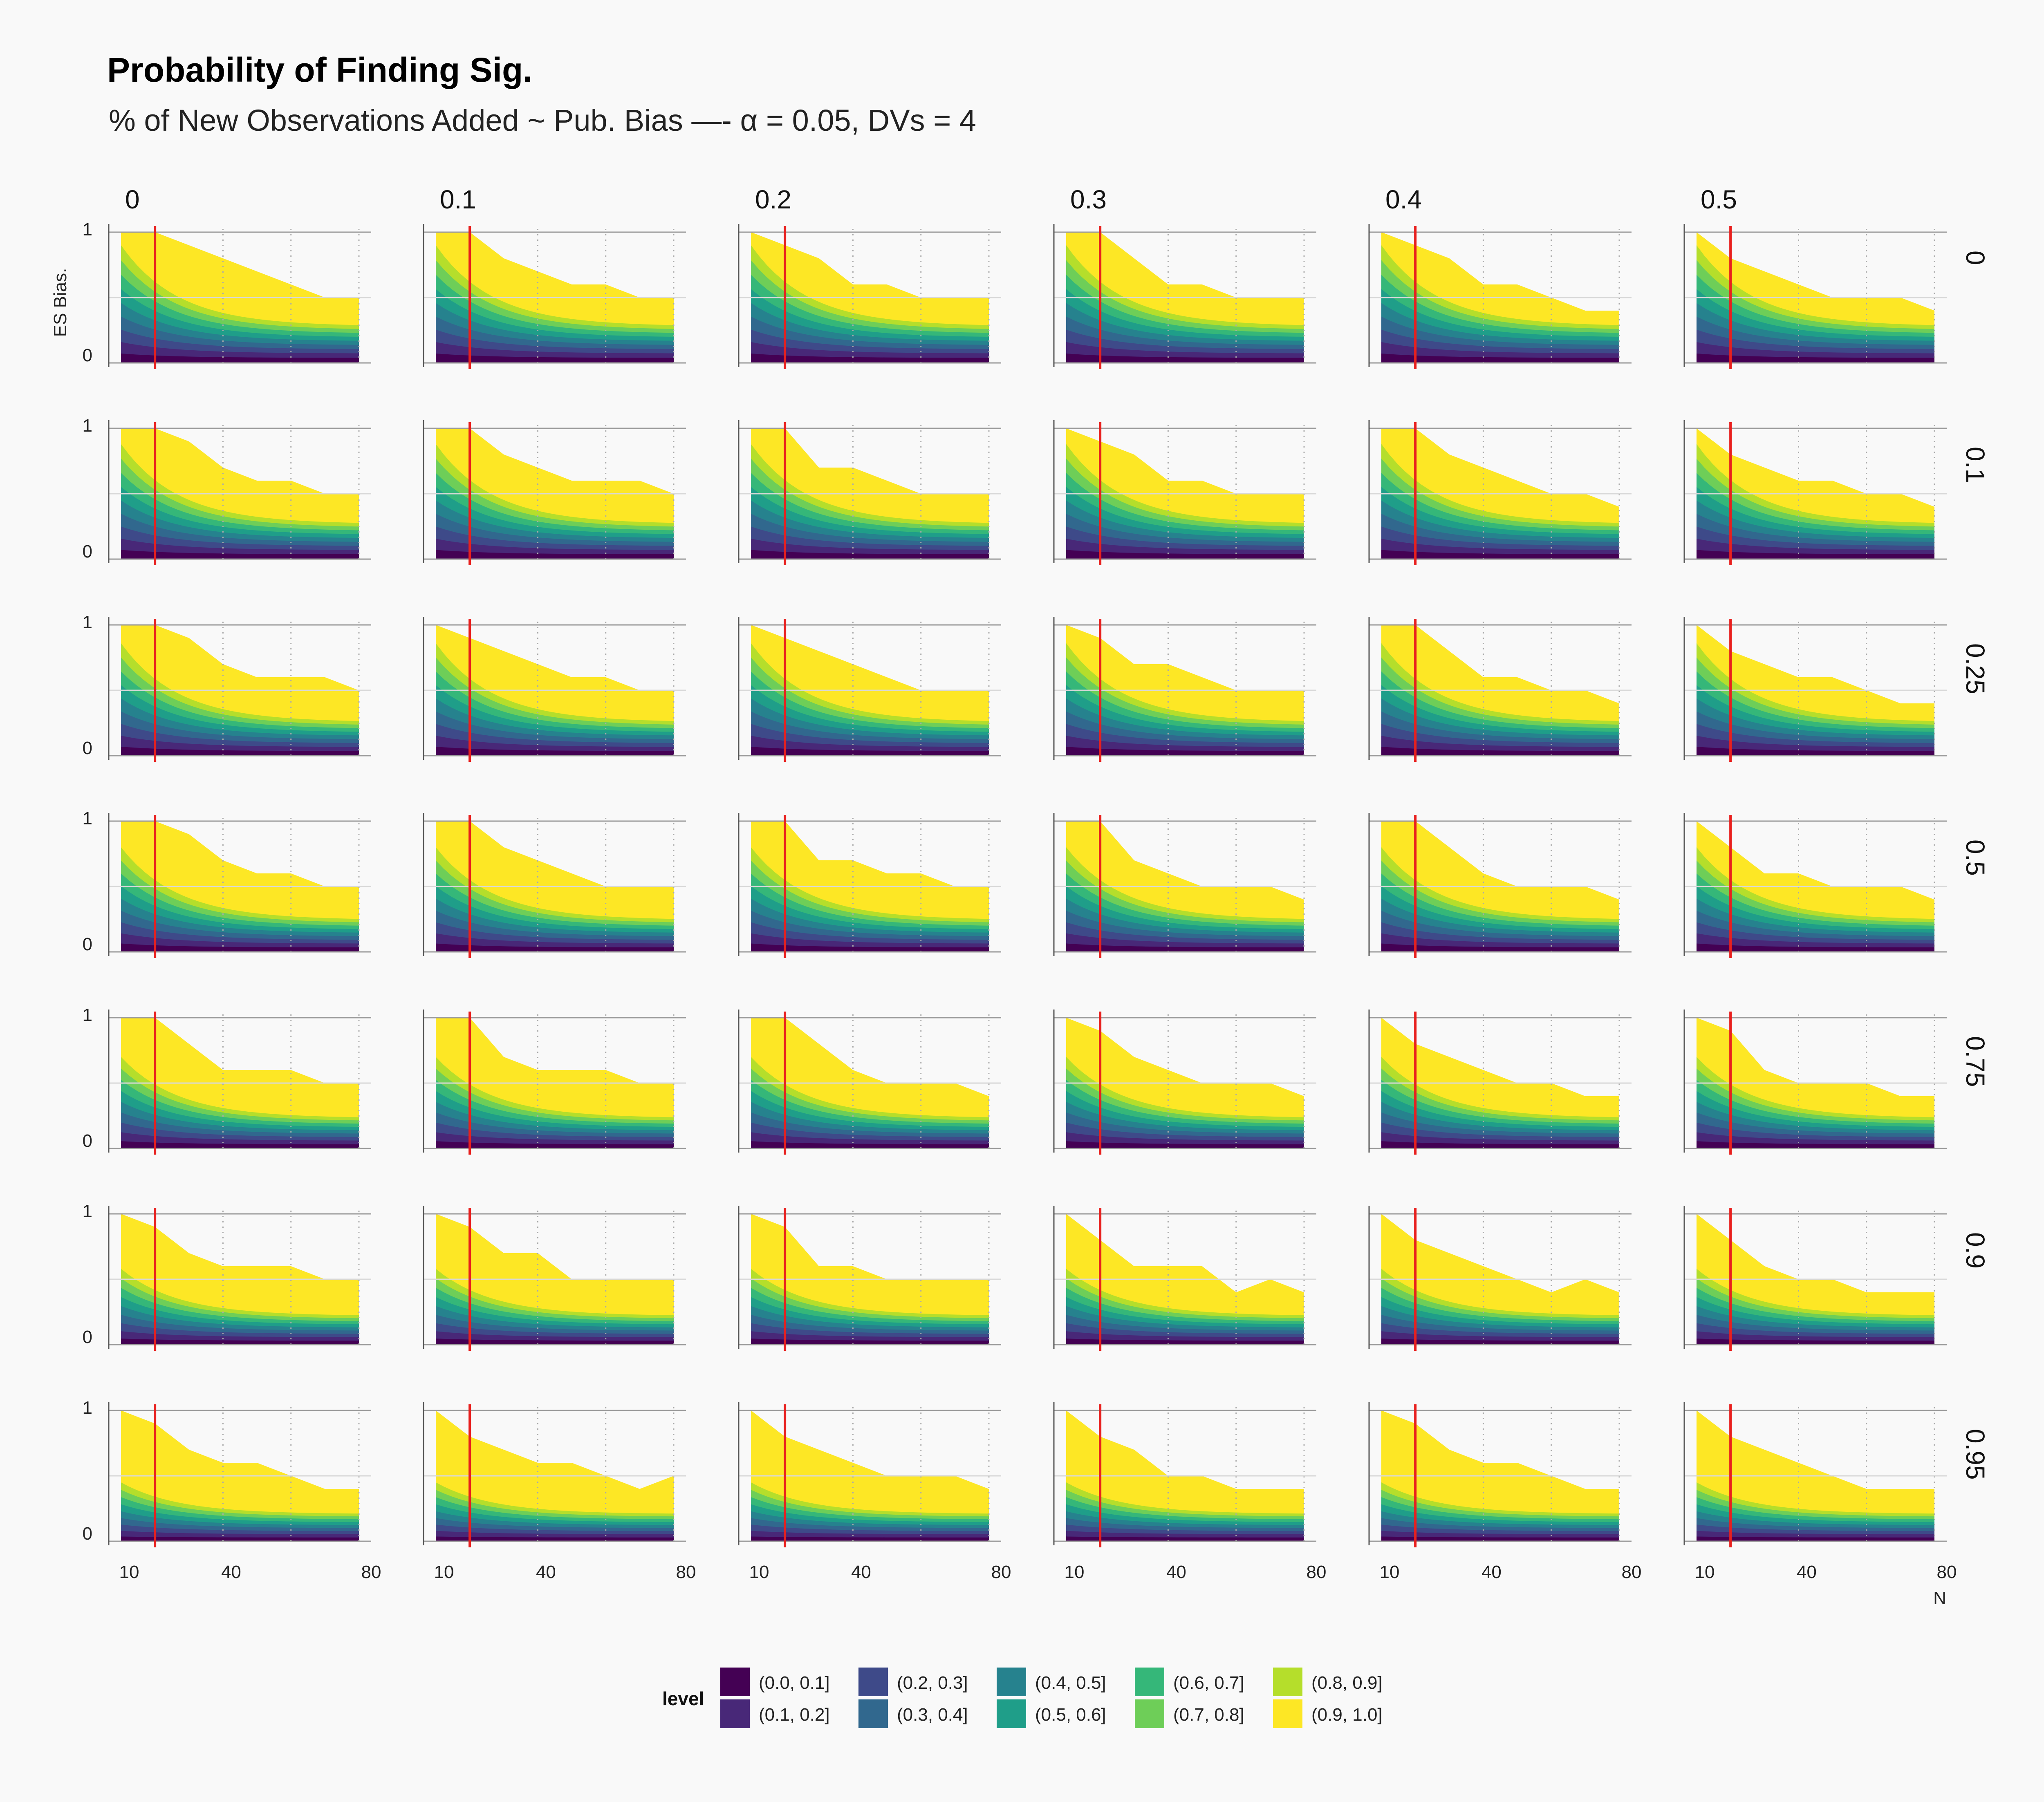 This screenshot has height=1802, width=2044. I want to click on row-facet-label: 0.95, so click(1975, 1454).